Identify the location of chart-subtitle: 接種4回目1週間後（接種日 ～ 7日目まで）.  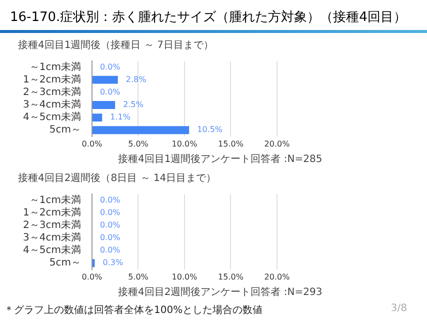
(115, 45).